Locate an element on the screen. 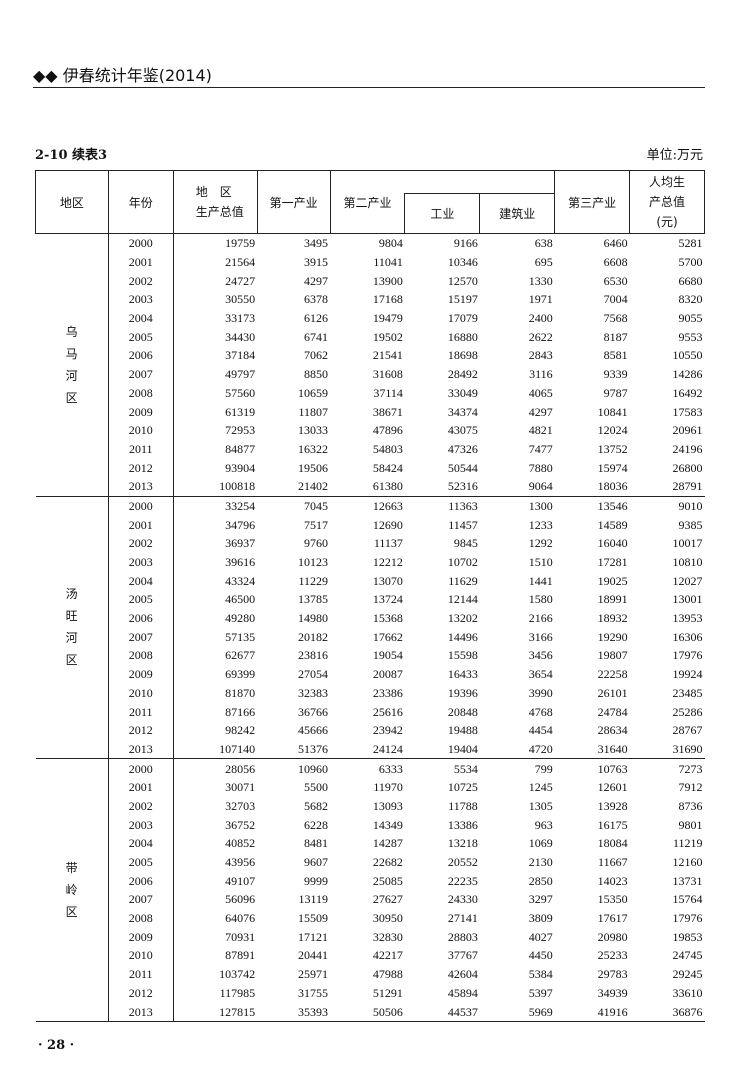  cell-secondary: 15368 is located at coordinates (387, 618).